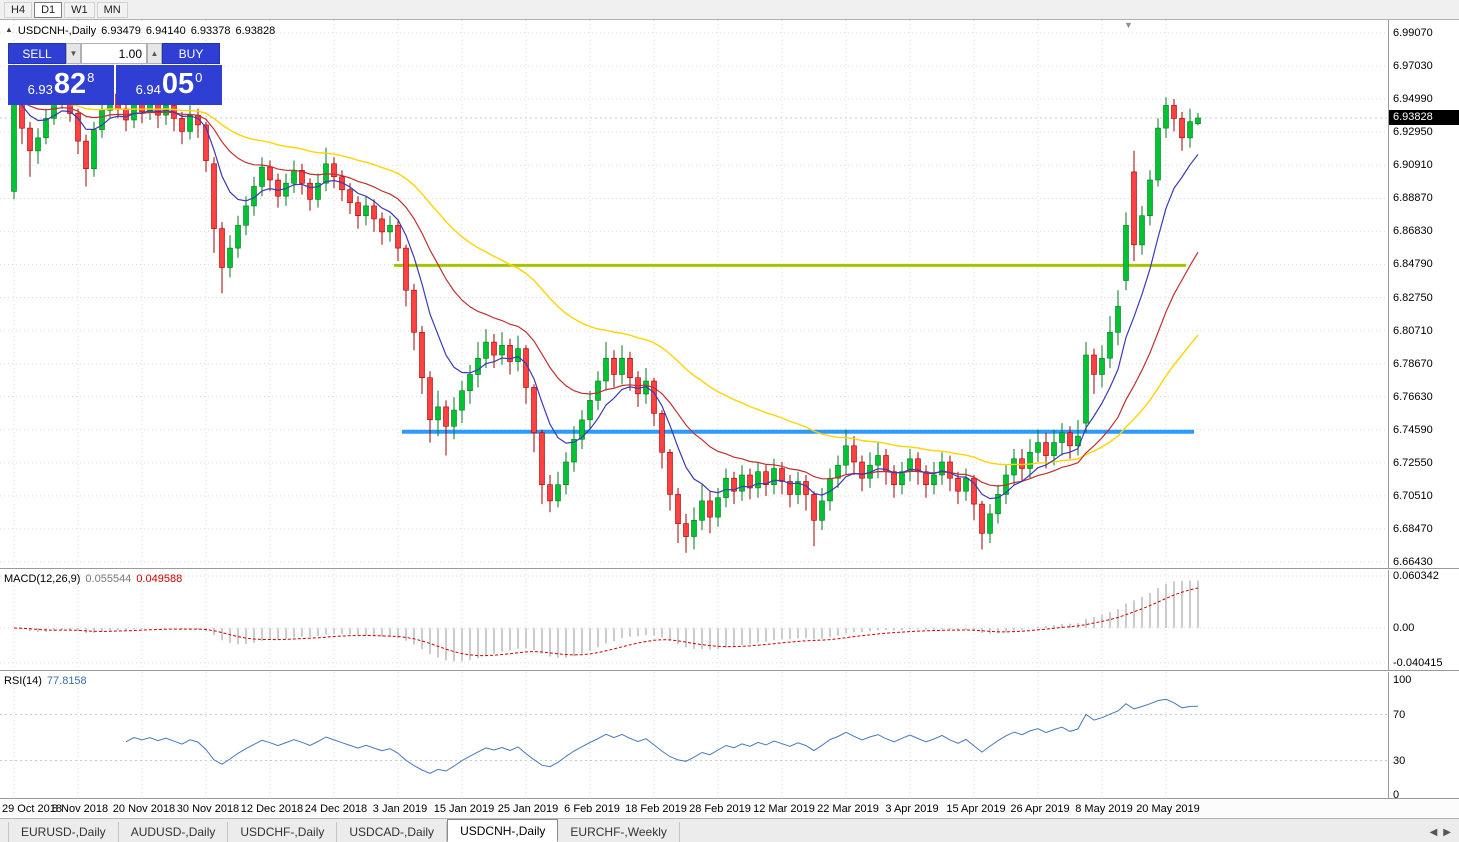 The width and height of the screenshot is (1459, 842). What do you see at coordinates (144, 809) in the screenshot?
I see `date-axis-label: 20 Nov 2018` at bounding box center [144, 809].